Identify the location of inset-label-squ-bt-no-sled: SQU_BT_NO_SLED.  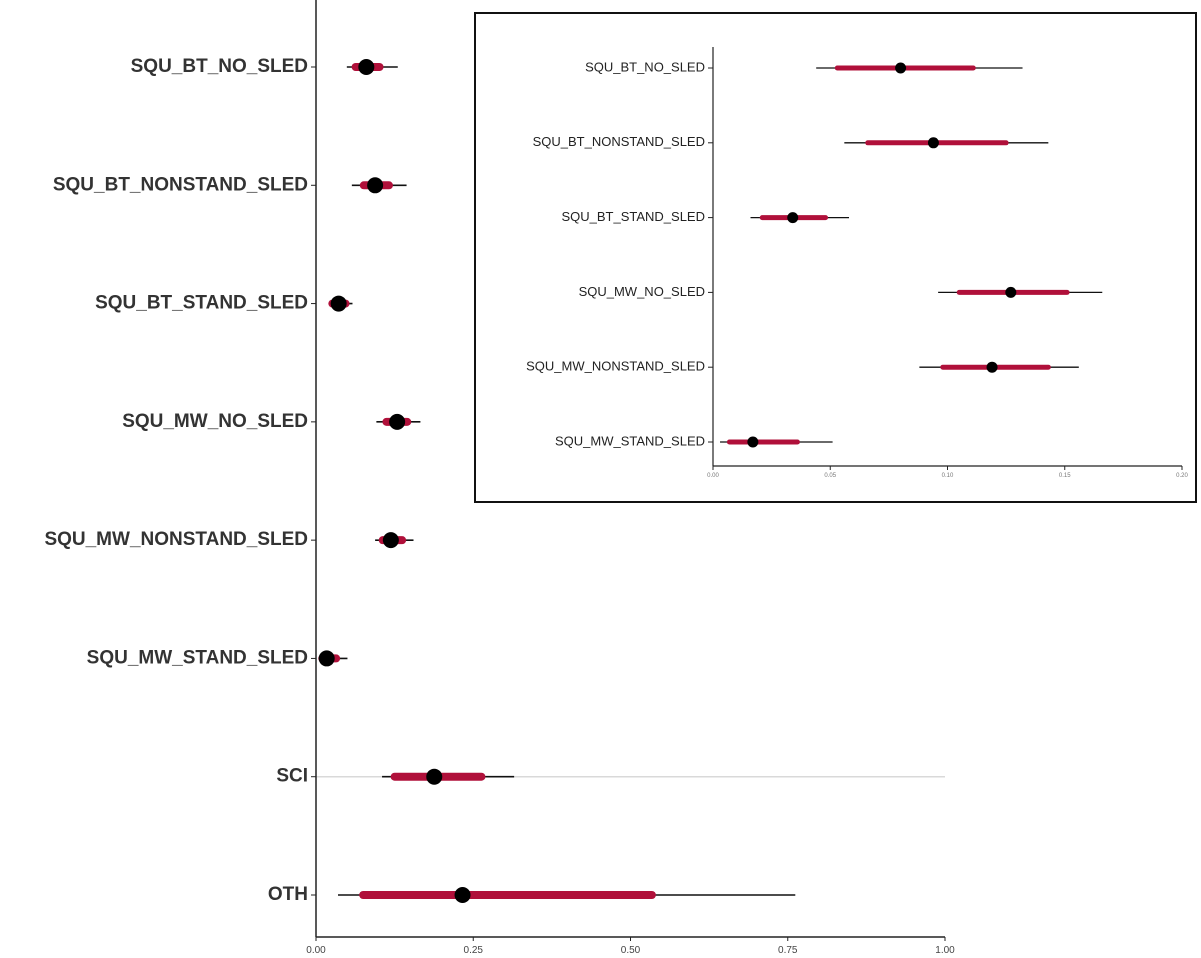
(645, 66).